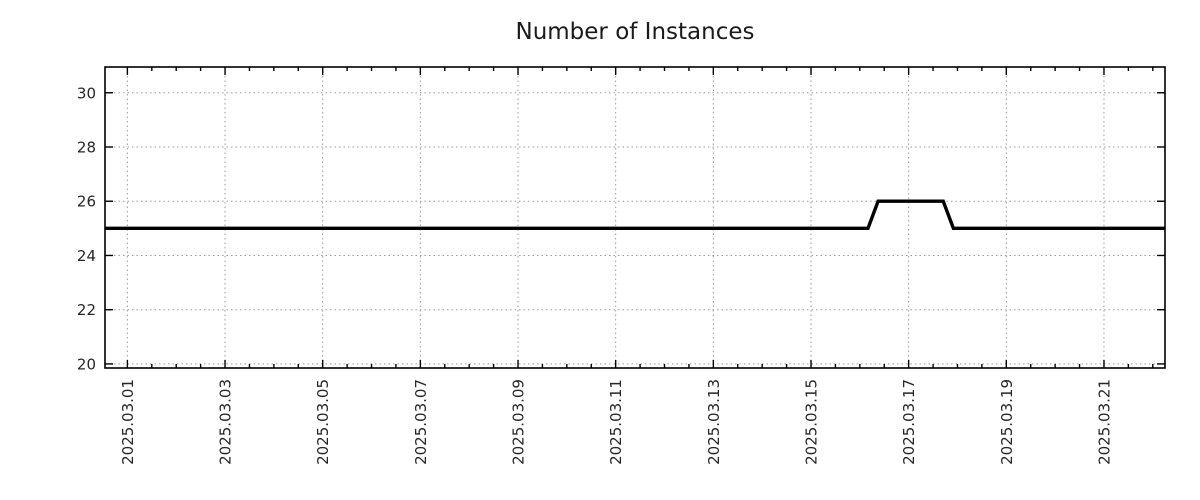 The width and height of the screenshot is (1200, 500). What do you see at coordinates (128, 422) in the screenshot?
I see `x-tick-label: 2025.03.01` at bounding box center [128, 422].